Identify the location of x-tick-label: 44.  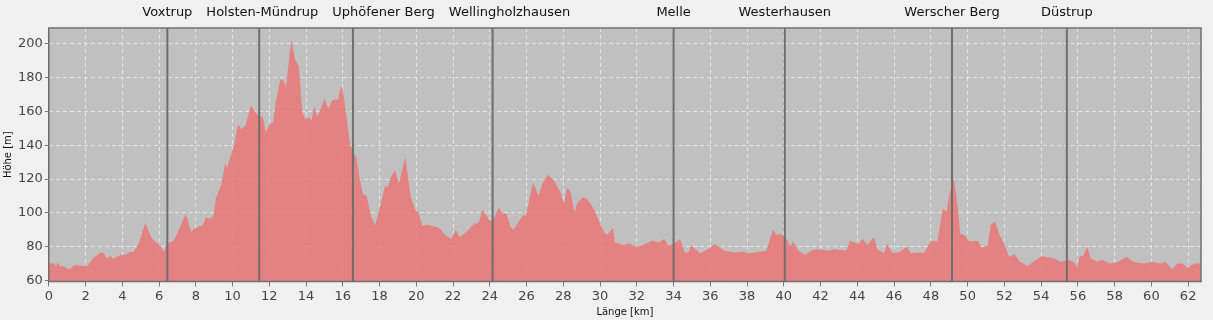
(857, 295).